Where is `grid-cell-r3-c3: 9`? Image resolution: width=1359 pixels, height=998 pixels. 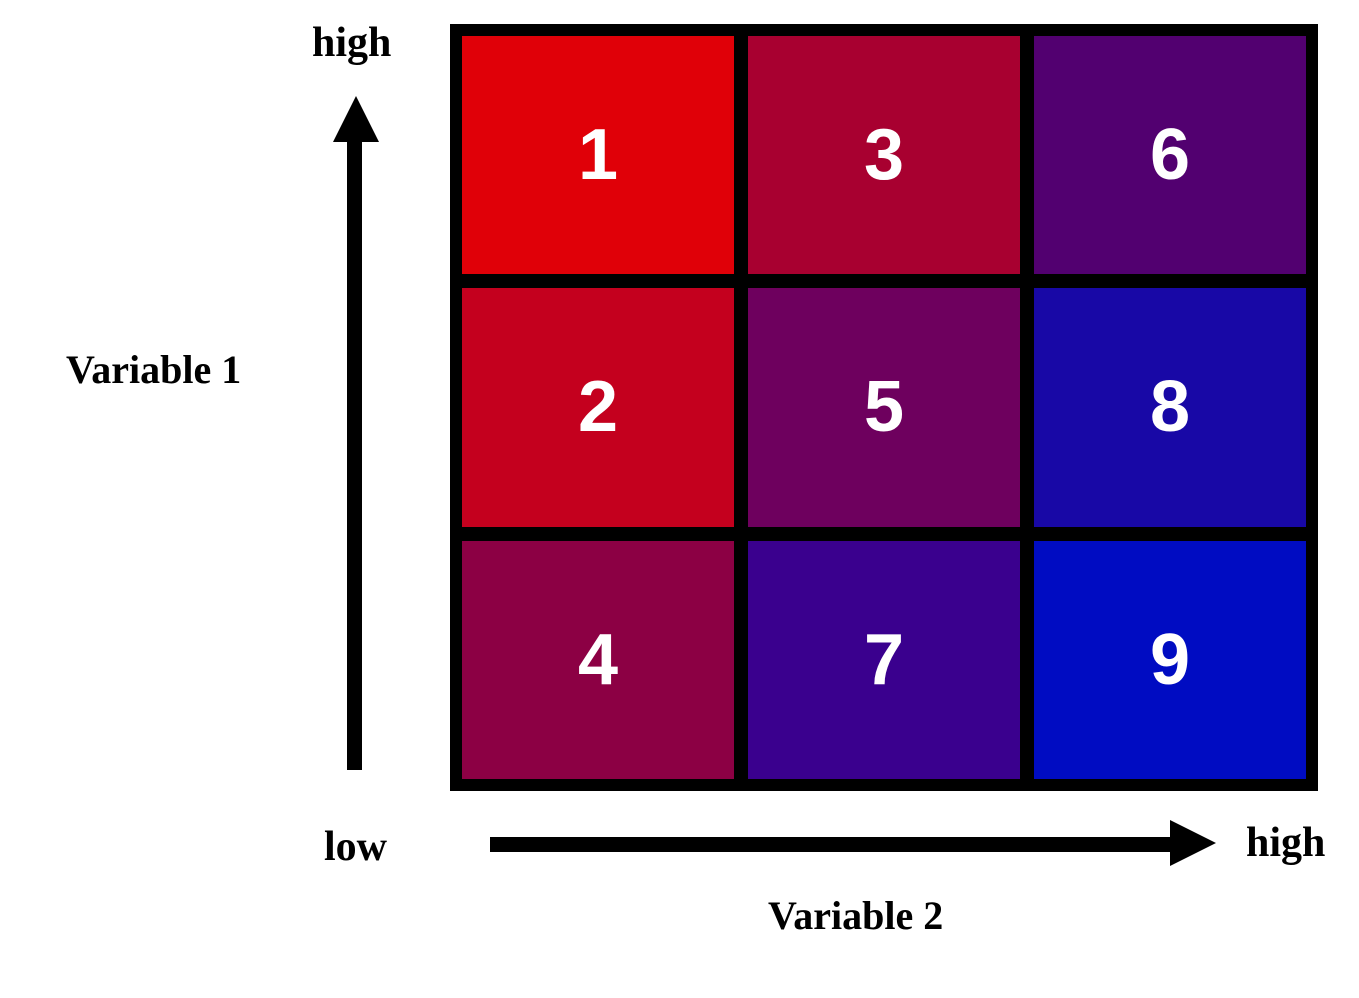 grid-cell-r3-c3: 9 is located at coordinates (1170, 659).